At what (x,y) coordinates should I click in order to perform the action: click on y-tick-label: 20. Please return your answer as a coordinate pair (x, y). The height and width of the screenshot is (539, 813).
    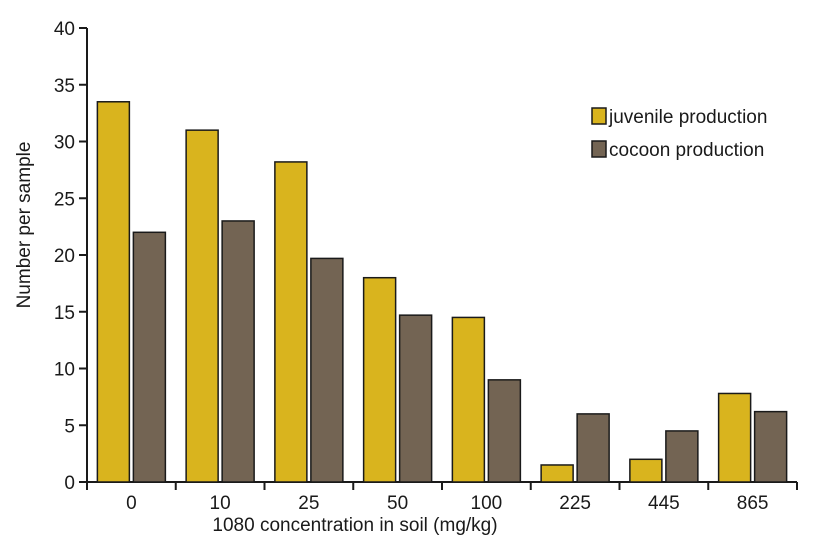
    Looking at the image, I should click on (64, 256).